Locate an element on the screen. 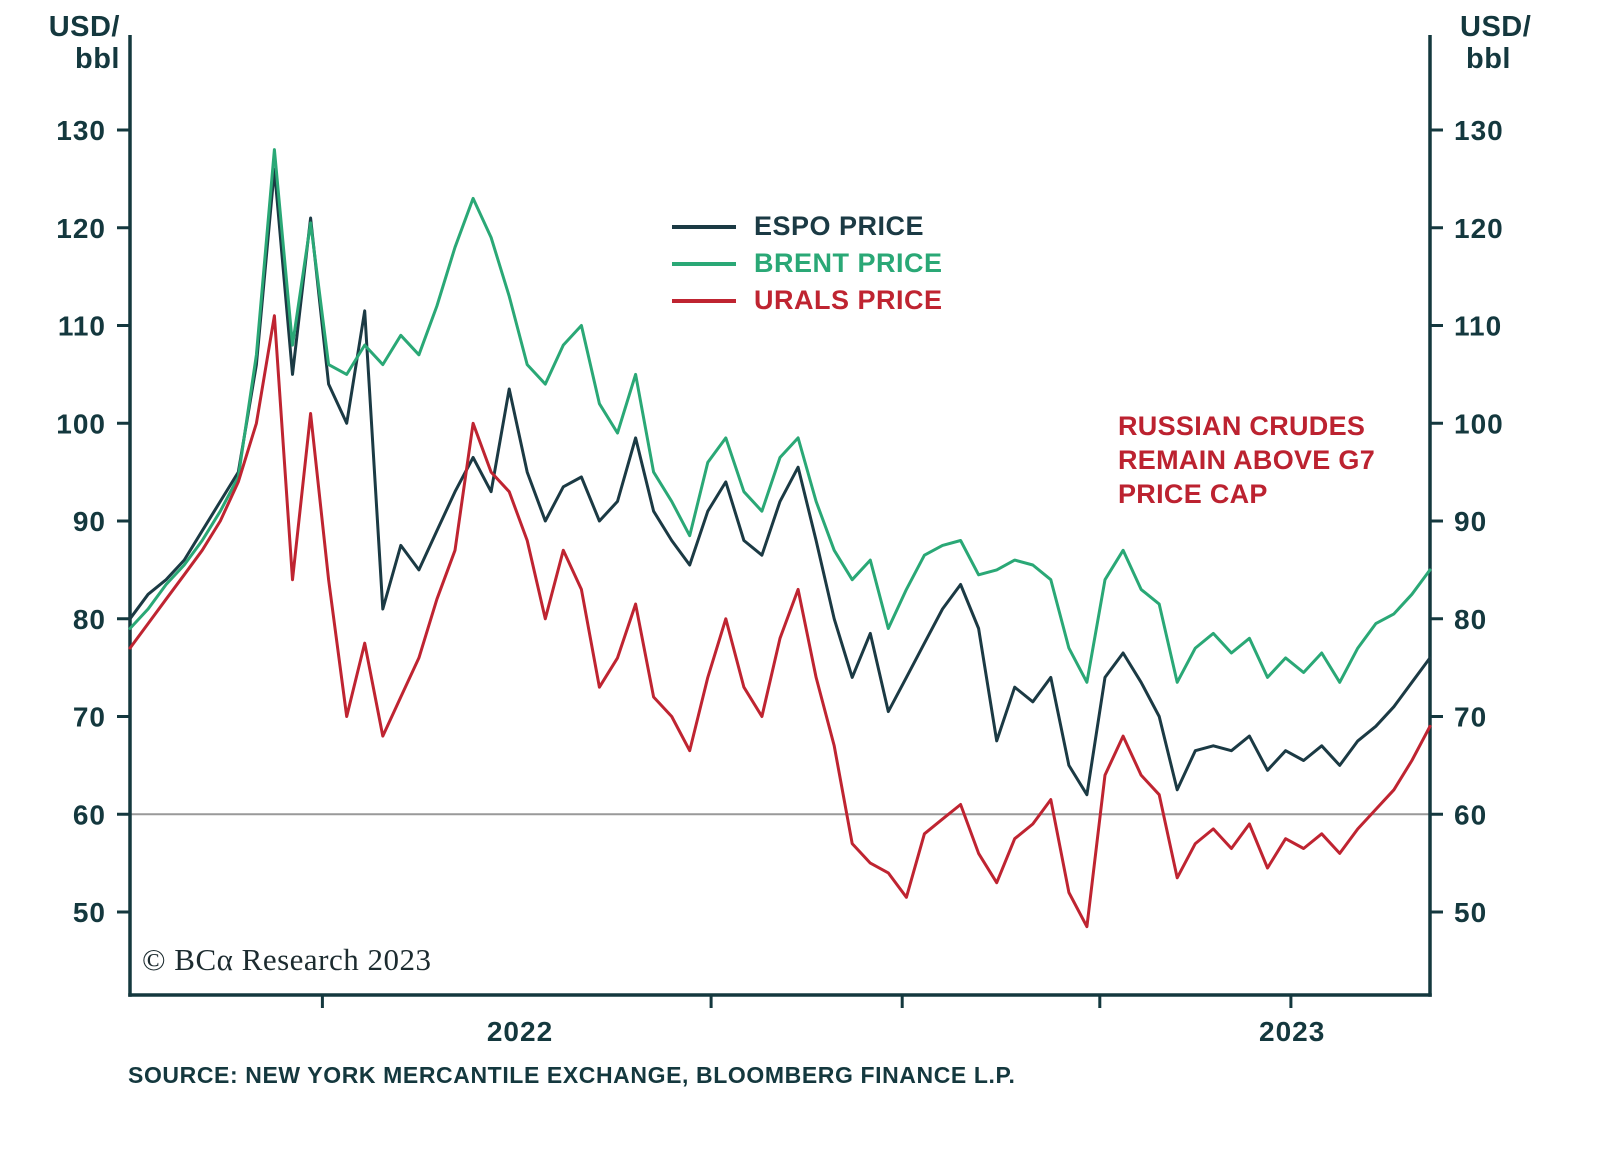  y-axis-unit-left: USD/ bbl is located at coordinates (79, 43).